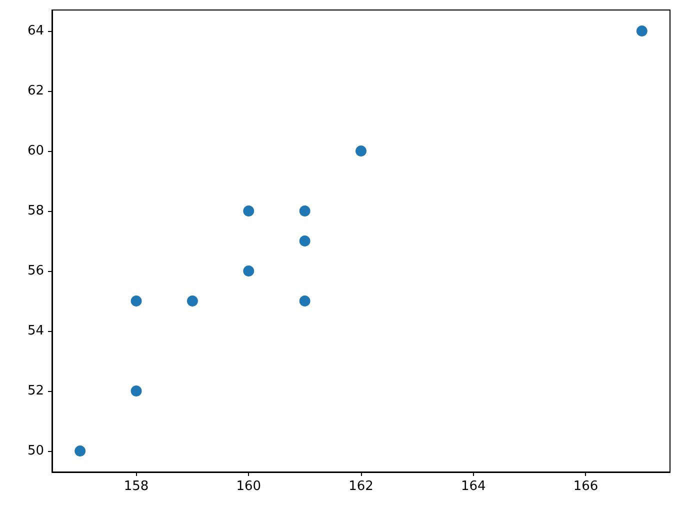 This screenshot has width=678, height=508. I want to click on x-tick-label: 164, so click(473, 486).